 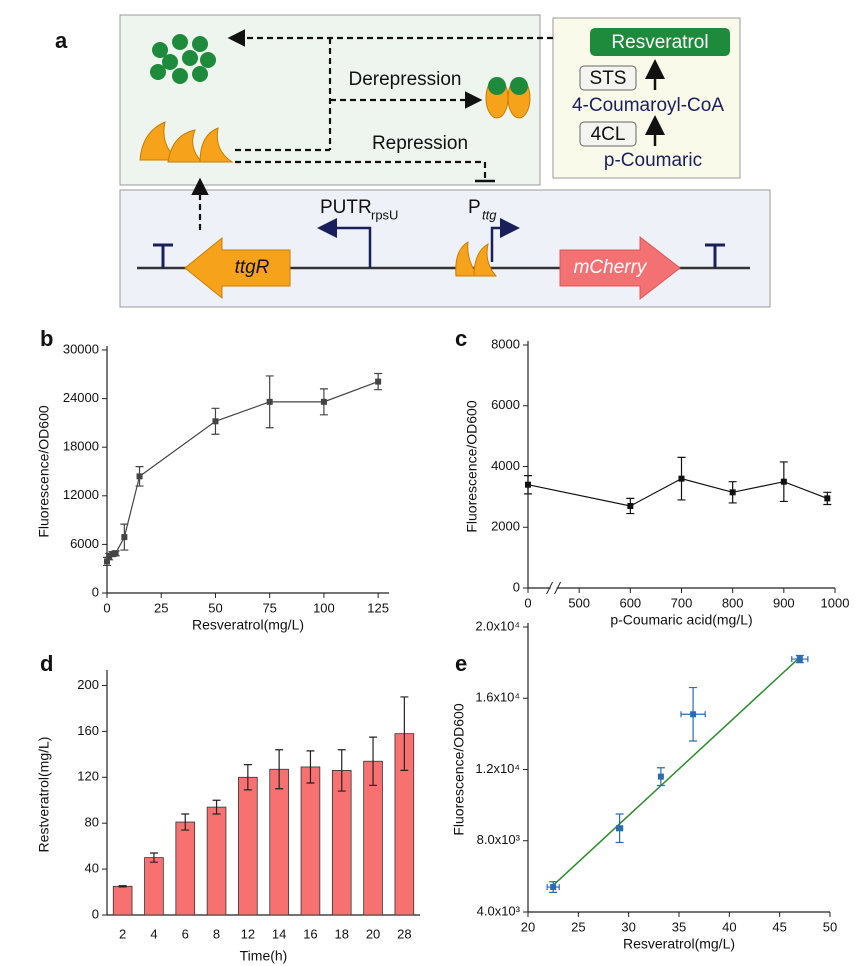 I want to click on x-tick-label: 18, so click(x=342, y=933).